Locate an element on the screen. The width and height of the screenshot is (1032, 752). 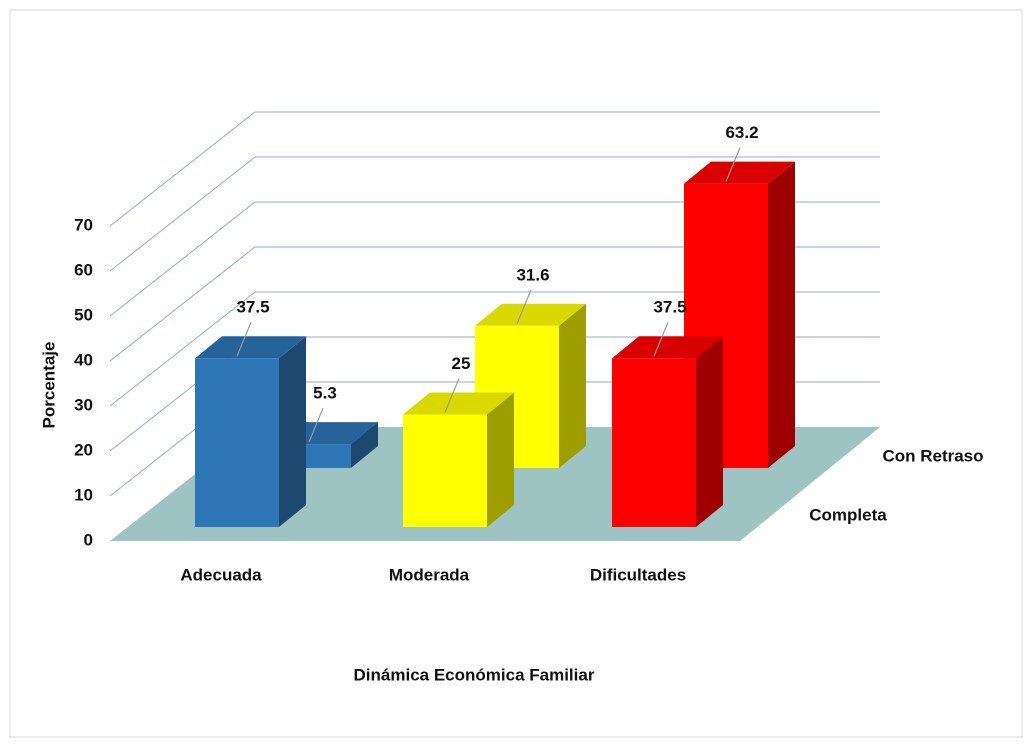
y-tick-label: 70 is located at coordinates (83, 224).